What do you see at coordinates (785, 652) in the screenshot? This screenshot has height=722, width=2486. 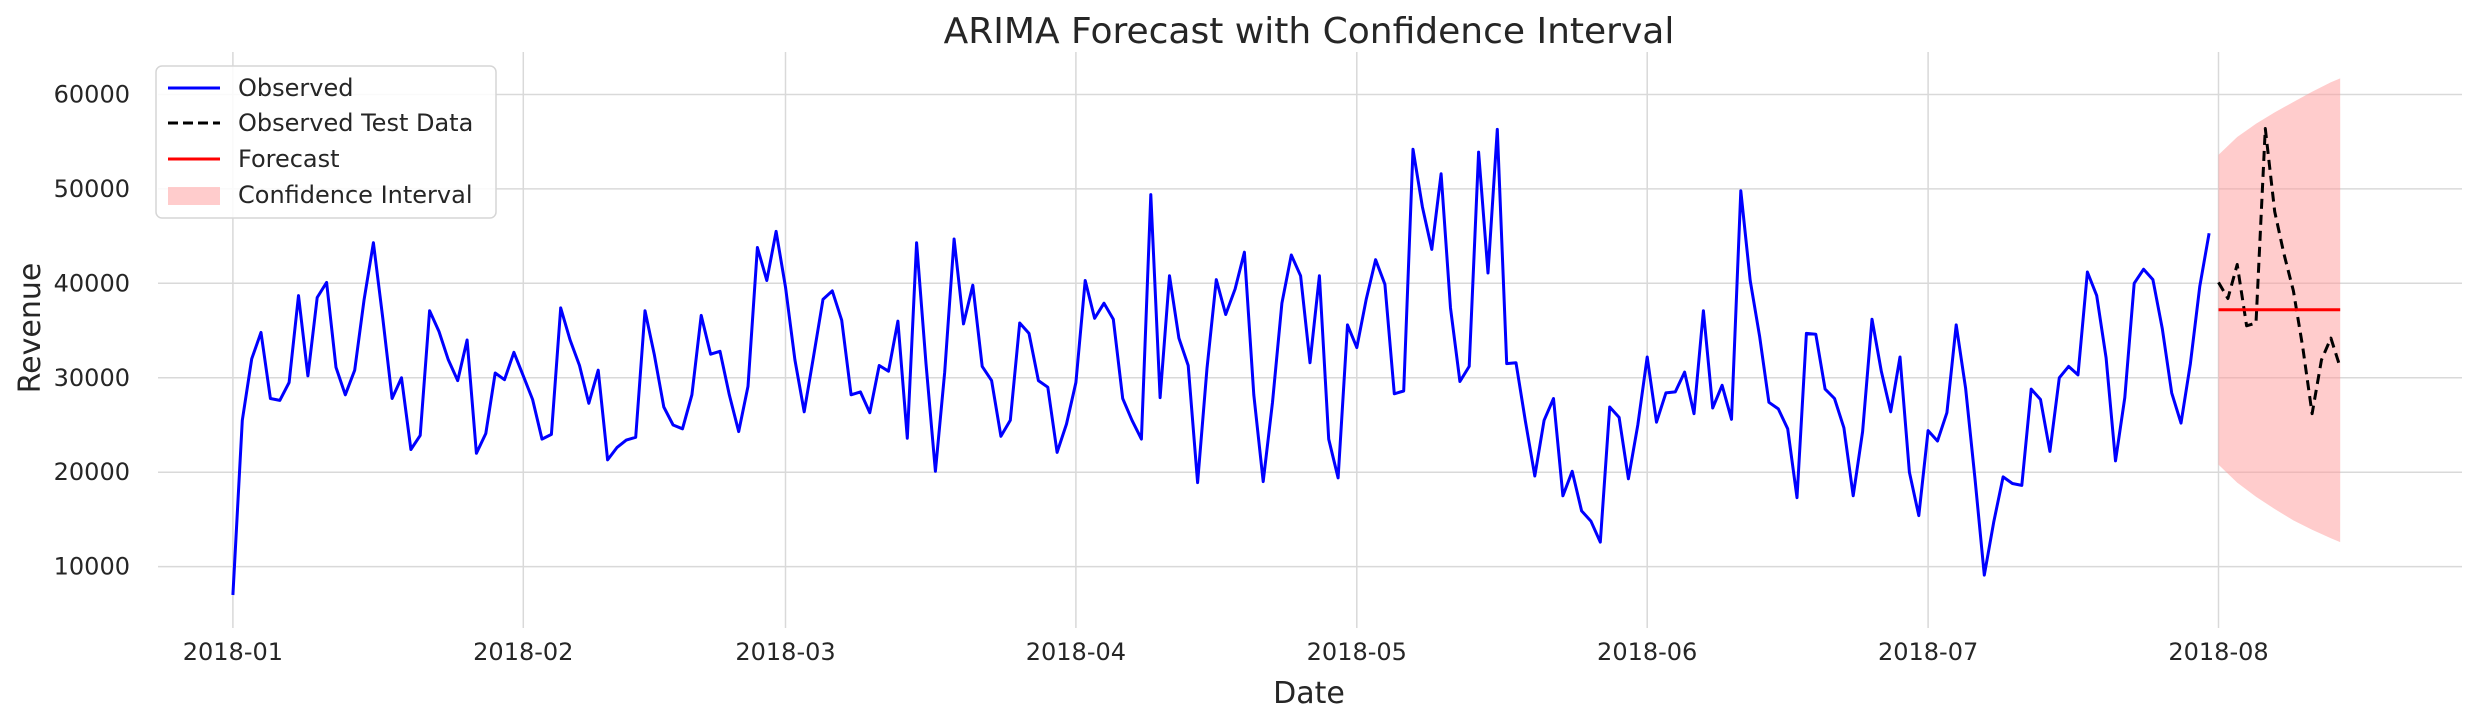 I see `x-tick-label: 2018-03` at bounding box center [785, 652].